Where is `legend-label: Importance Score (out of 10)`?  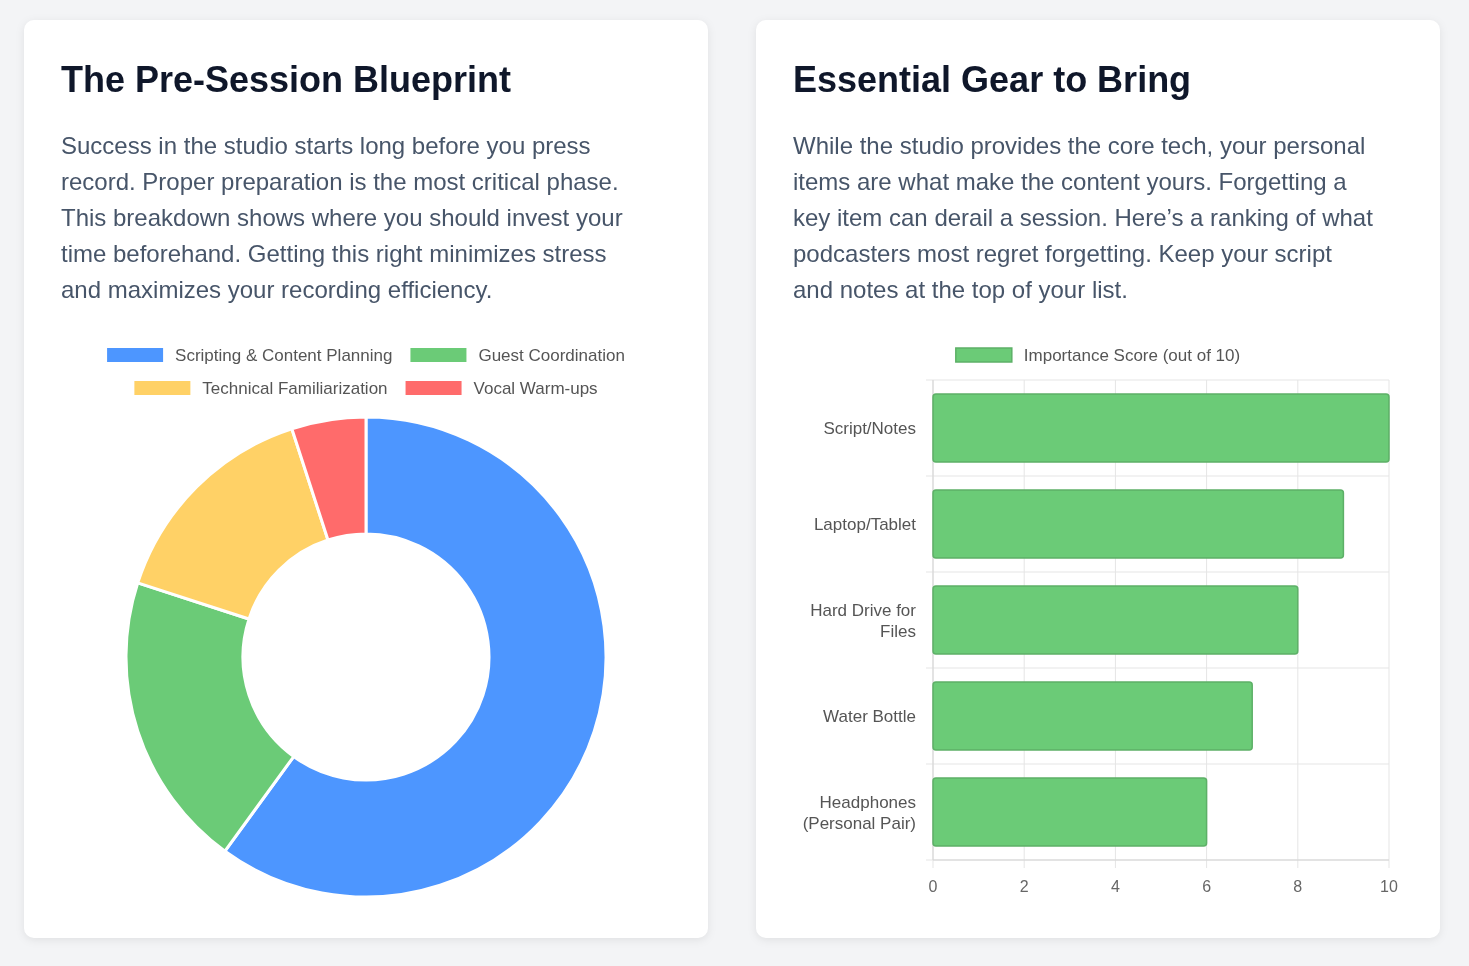
legend-label: Importance Score (out of 10) is located at coordinates (1132, 355).